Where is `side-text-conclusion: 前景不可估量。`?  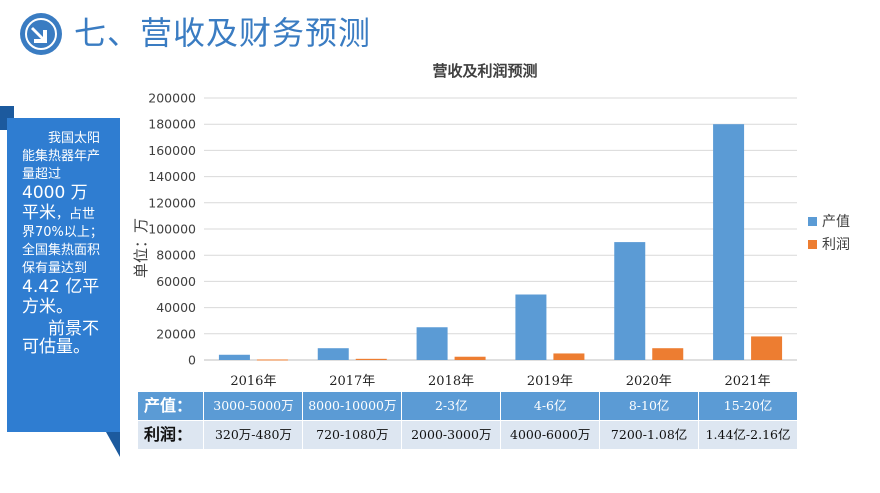 side-text-conclusion: 前景不可估量。 is located at coordinates (60, 338).